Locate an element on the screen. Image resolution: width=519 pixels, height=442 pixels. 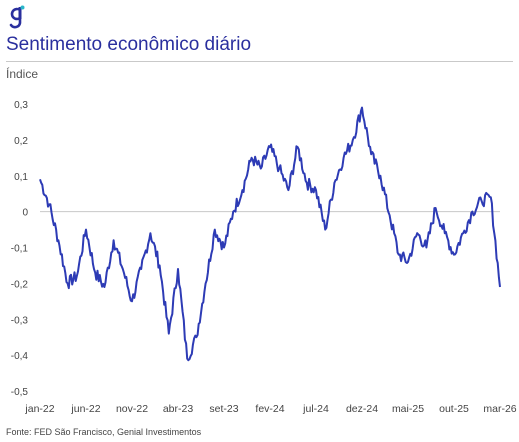
title-divider is located at coordinates (259, 61).